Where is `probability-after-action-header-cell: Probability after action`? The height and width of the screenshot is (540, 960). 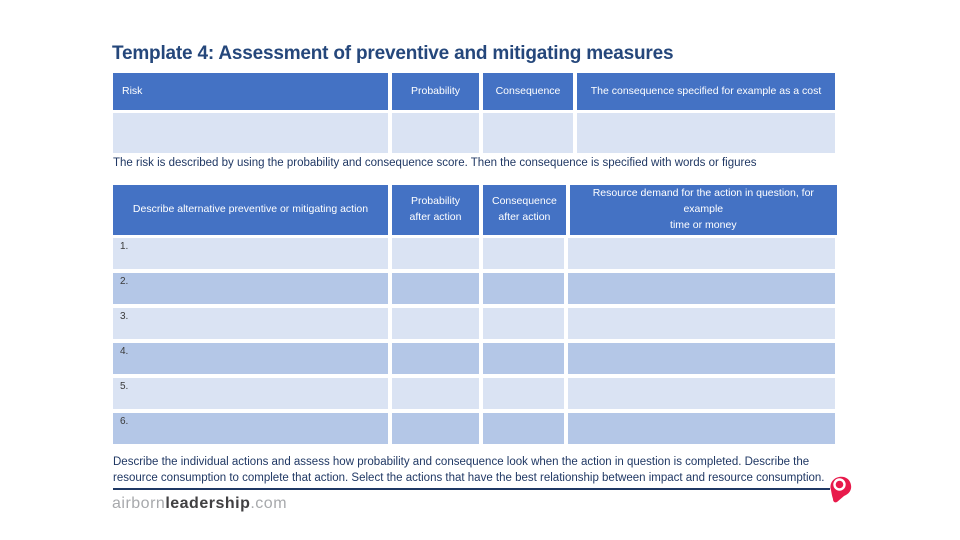
probability-after-action-header-cell: Probability after action is located at coordinates (435, 210).